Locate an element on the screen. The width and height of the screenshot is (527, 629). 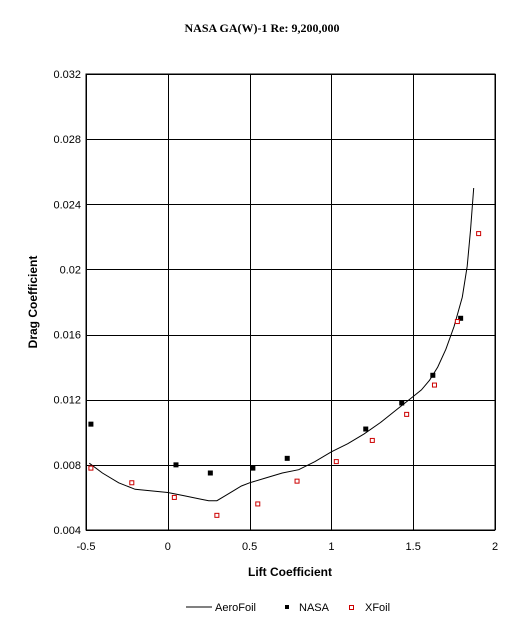
x-tick-label: 0.5 is located at coordinates (249, 547).